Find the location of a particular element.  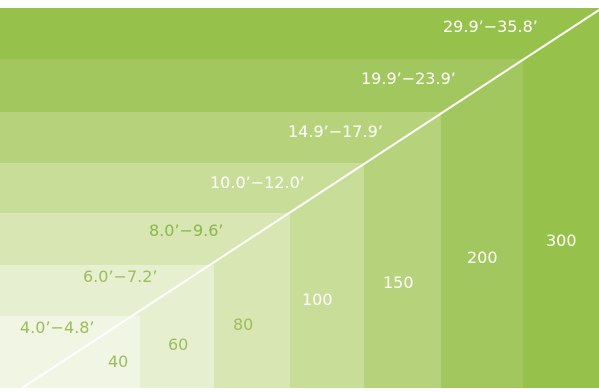

range-label-6: 19.9’−23.9’ is located at coordinates (408, 78).